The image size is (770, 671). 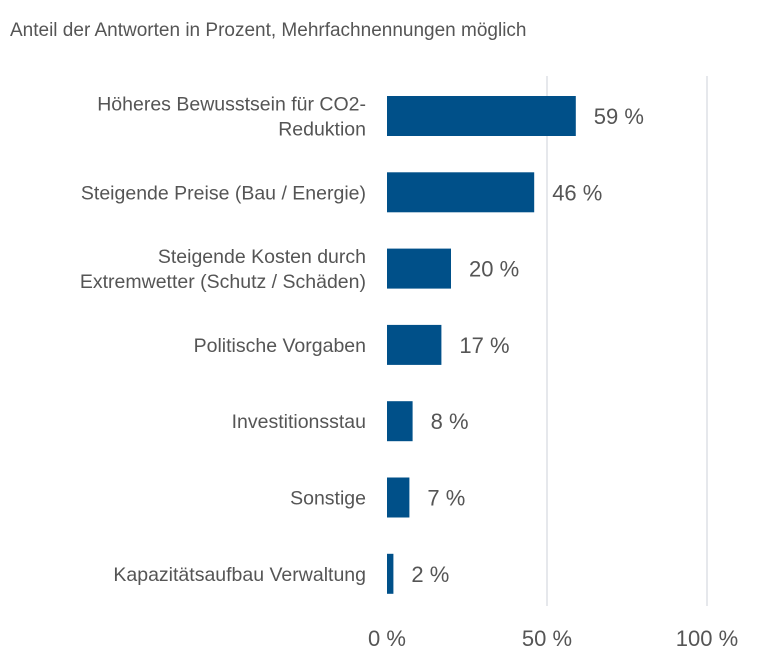 I want to click on value-label-6: 2 %, so click(x=430, y=574).